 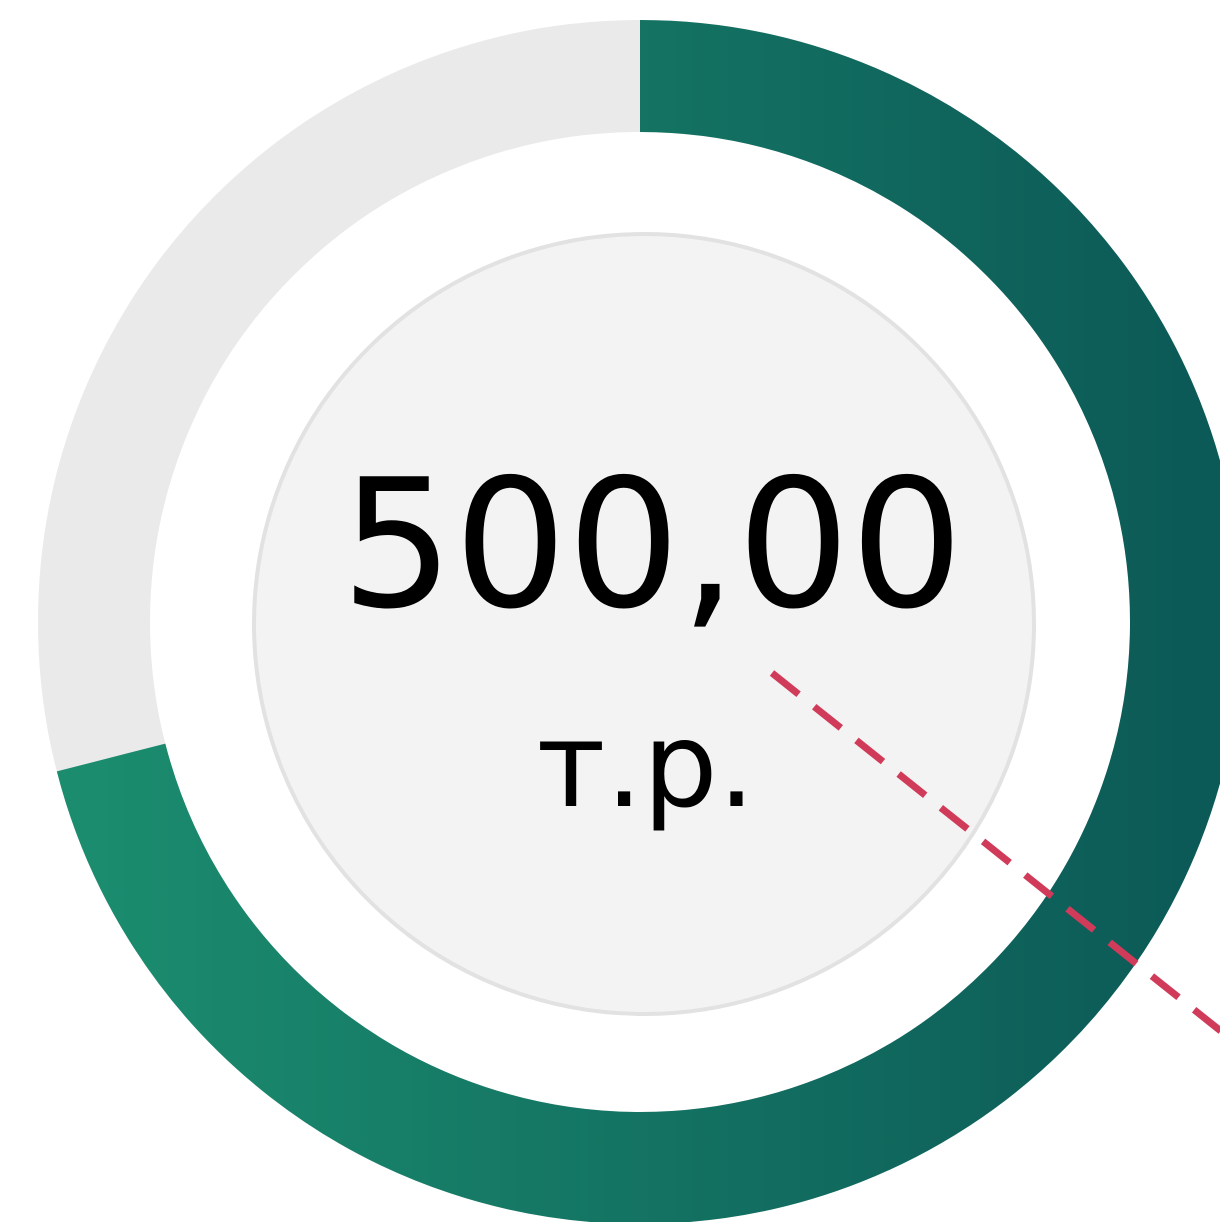 What do you see at coordinates (646, 765) in the screenshot?
I see `unit: т.р.` at bounding box center [646, 765].